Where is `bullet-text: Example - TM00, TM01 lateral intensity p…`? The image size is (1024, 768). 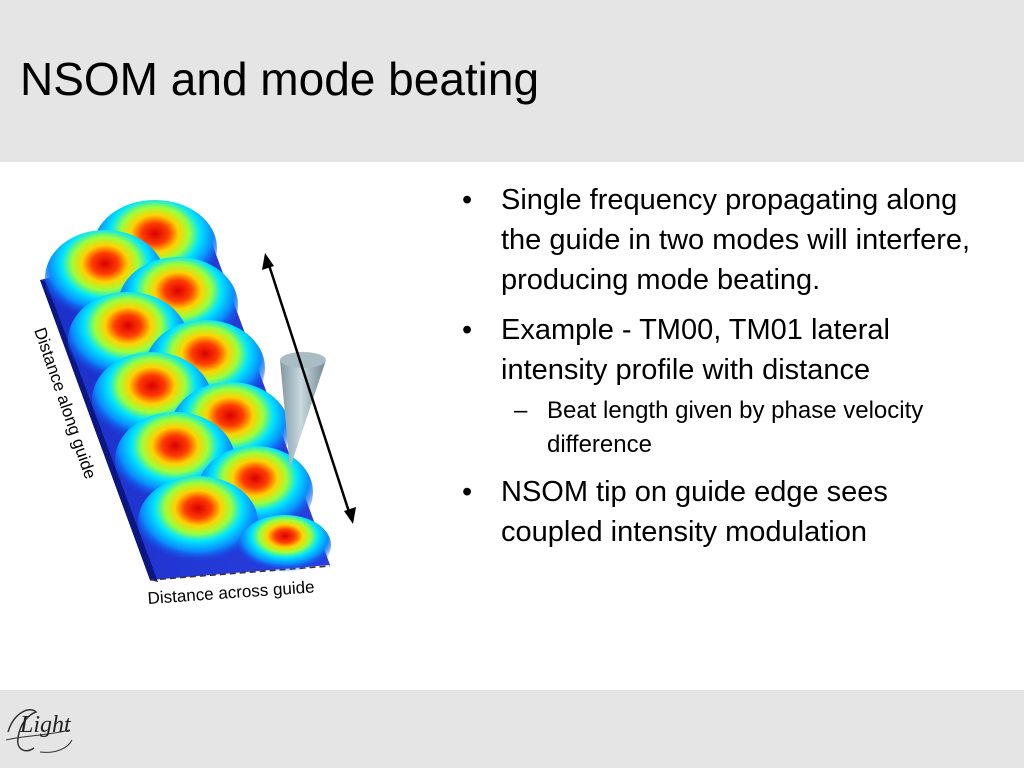
bullet-text: Example - TM00, TM01 lateral intensity p… is located at coordinates (695, 350).